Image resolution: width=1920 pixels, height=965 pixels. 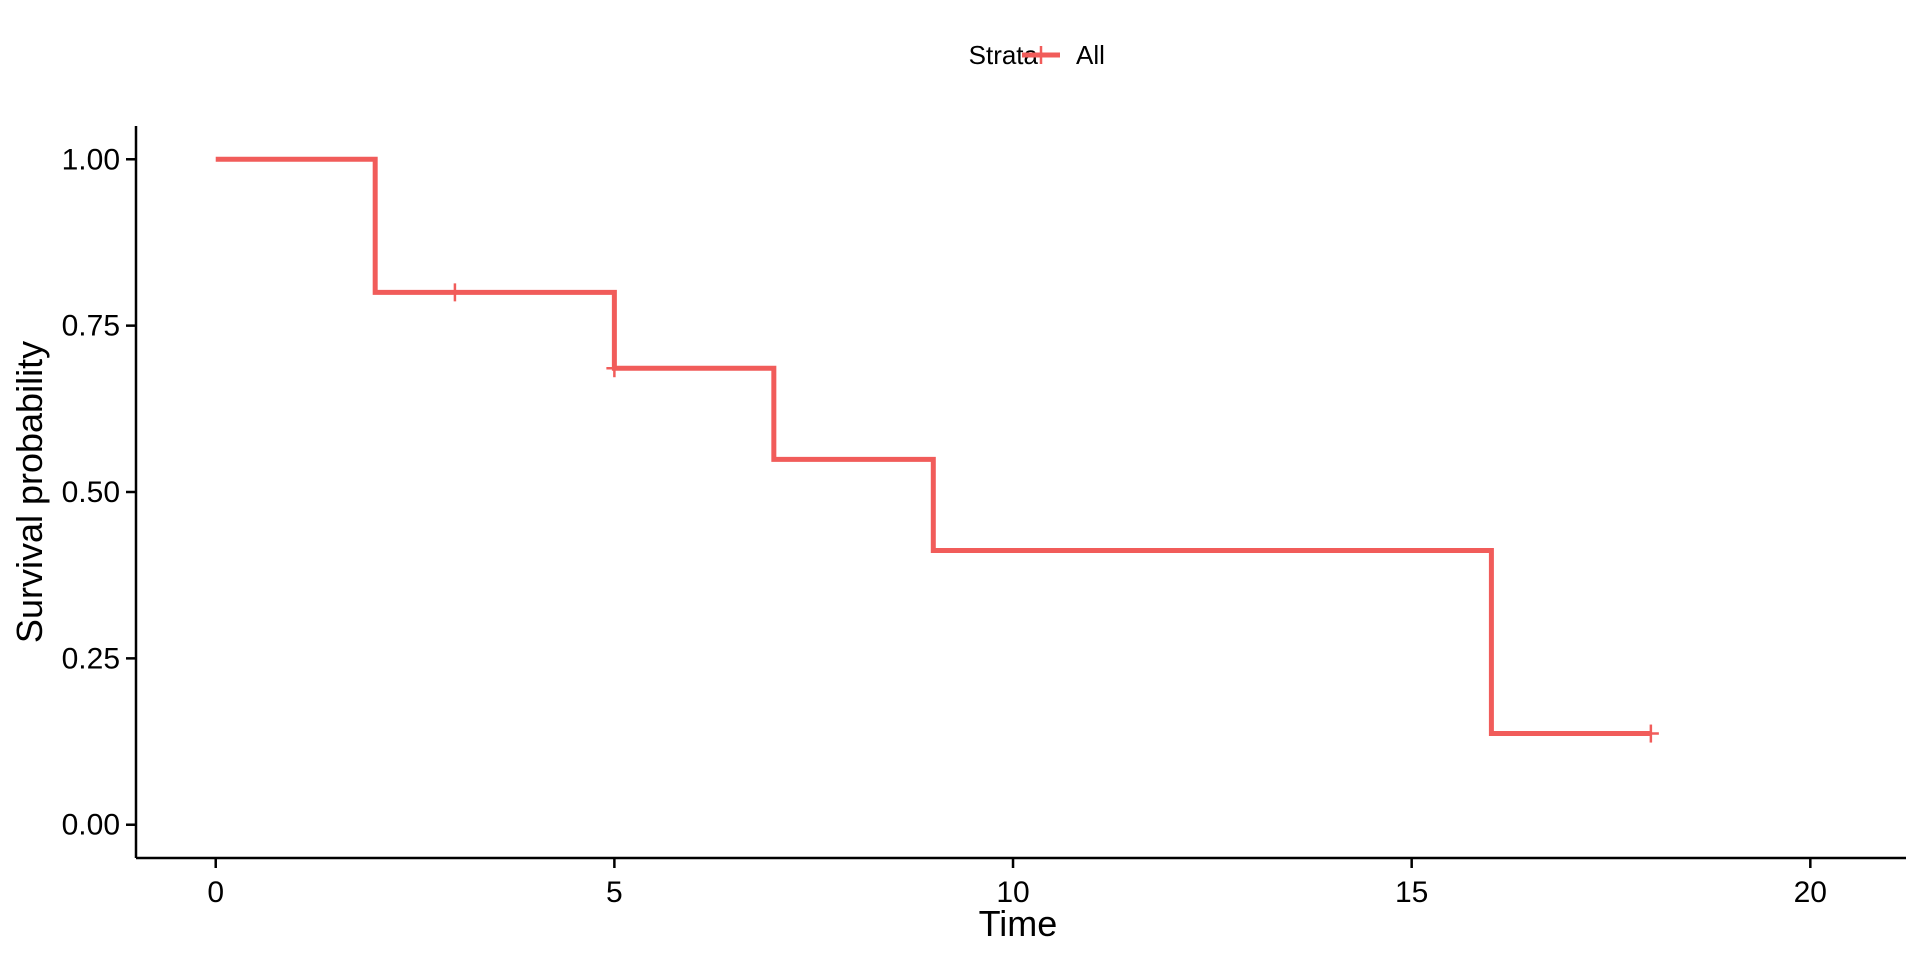 What do you see at coordinates (614, 892) in the screenshot?
I see `x-tick-label: 5` at bounding box center [614, 892].